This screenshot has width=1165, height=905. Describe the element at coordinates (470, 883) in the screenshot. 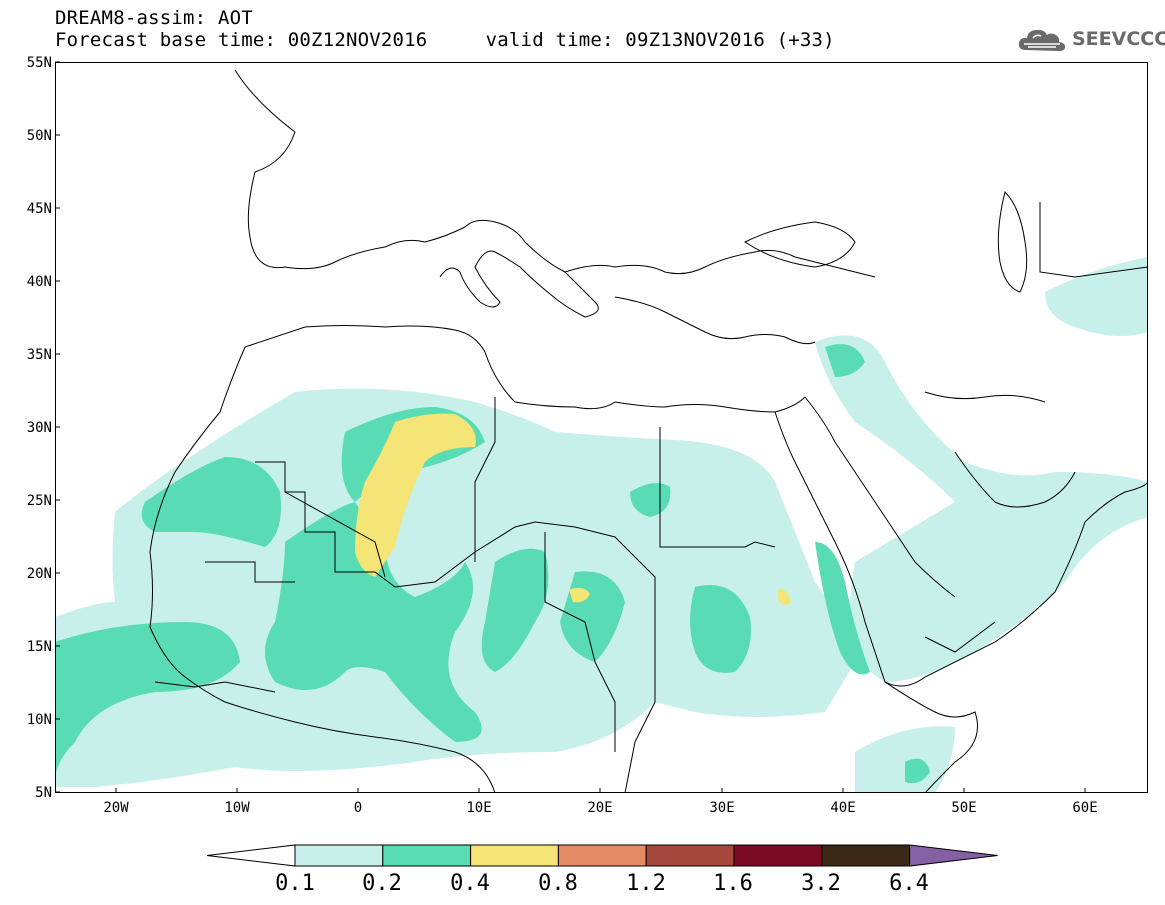

I see `colorbar-label: 0.4` at that location.